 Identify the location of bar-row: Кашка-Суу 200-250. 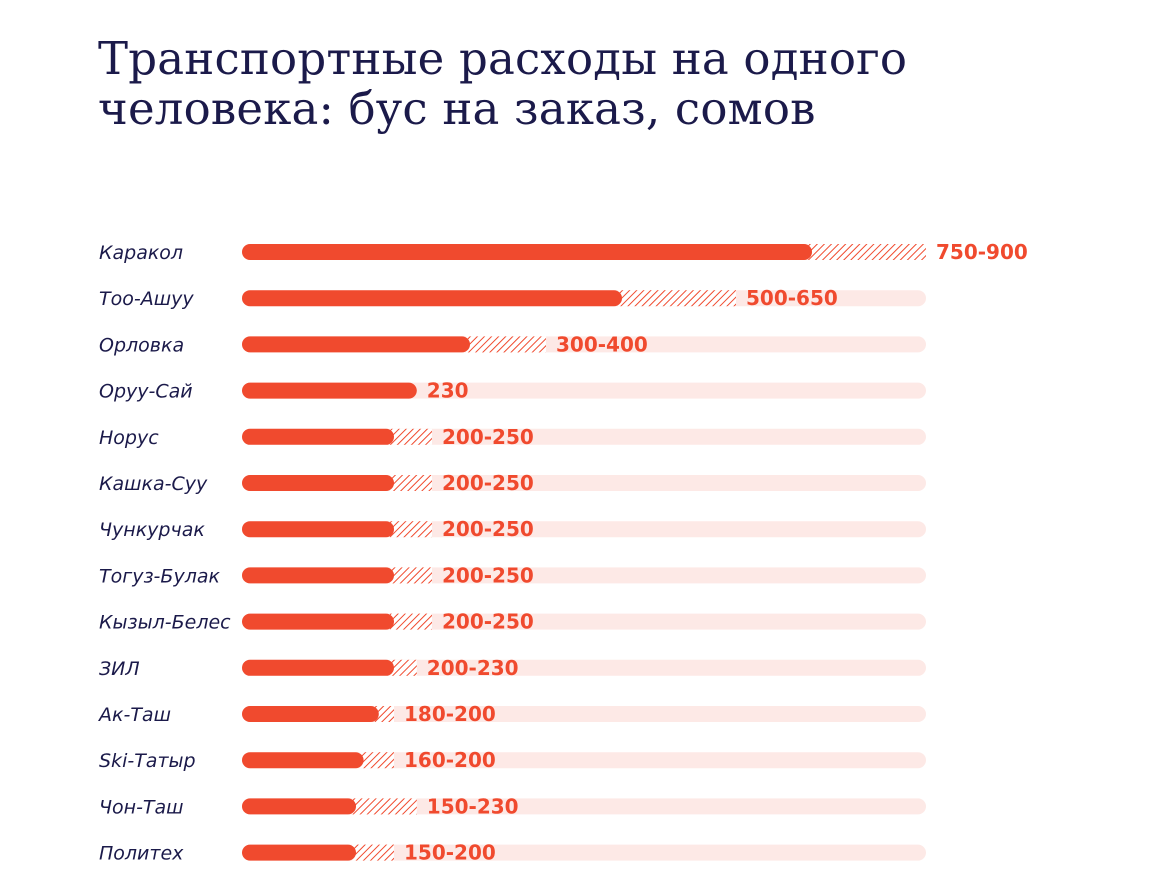
(512, 483).